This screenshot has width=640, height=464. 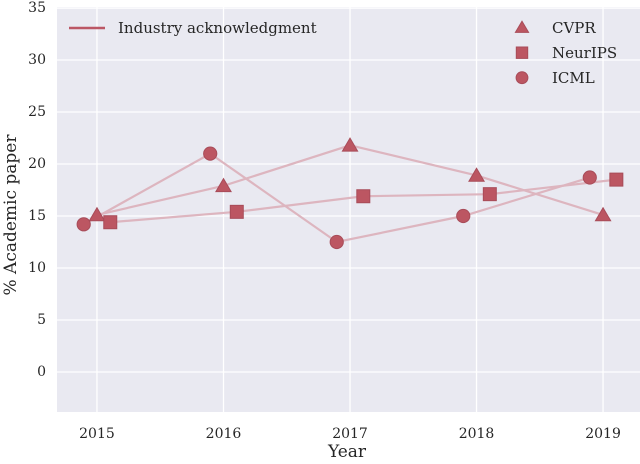 What do you see at coordinates (236, 211) in the screenshot?
I see `marker-neurips-2016` at bounding box center [236, 211].